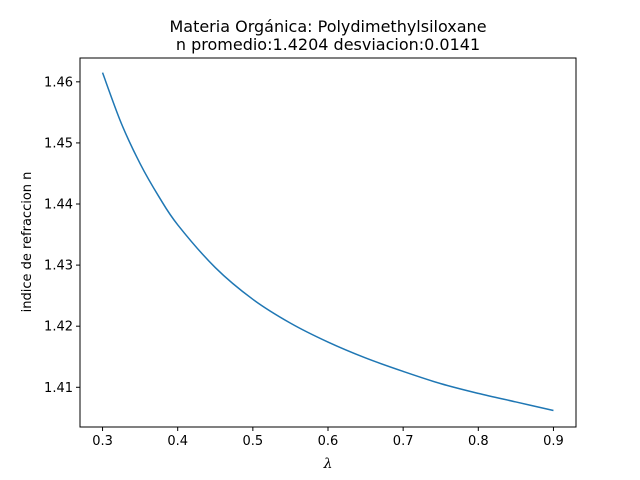  What do you see at coordinates (403, 441) in the screenshot?
I see `x-tick-label: 0.7` at bounding box center [403, 441].